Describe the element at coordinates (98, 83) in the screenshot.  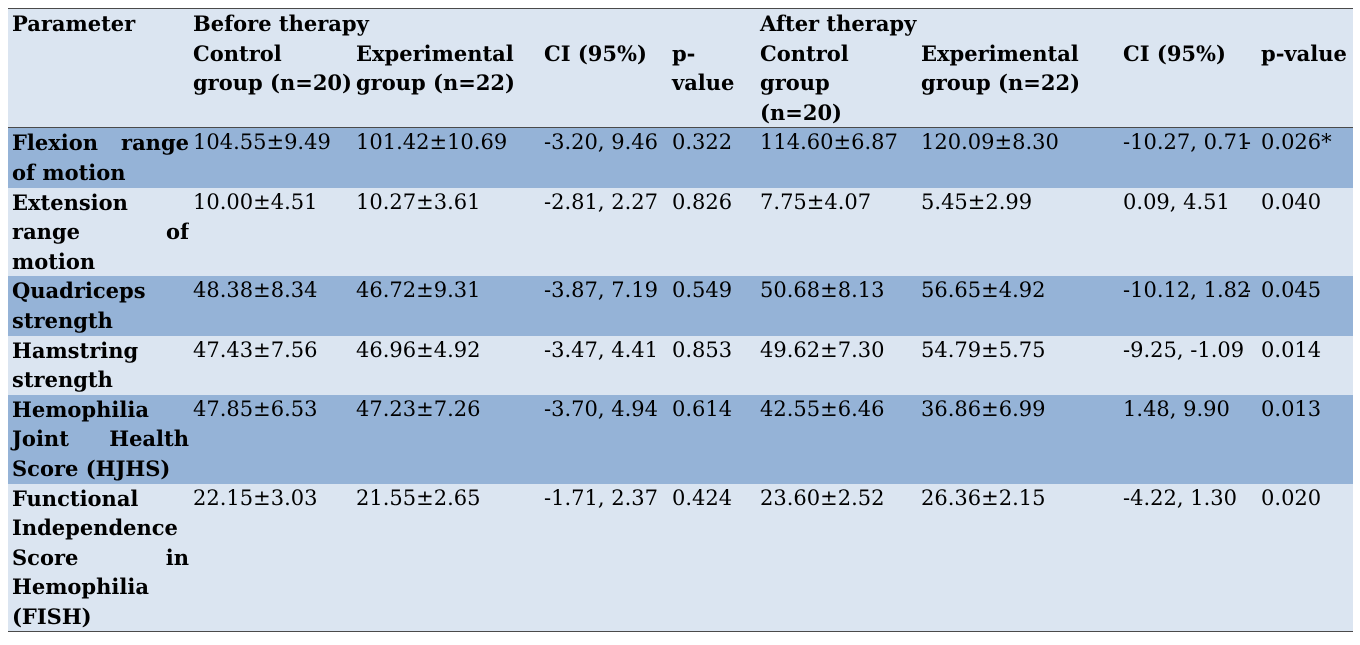
I see `header-blank` at that location.